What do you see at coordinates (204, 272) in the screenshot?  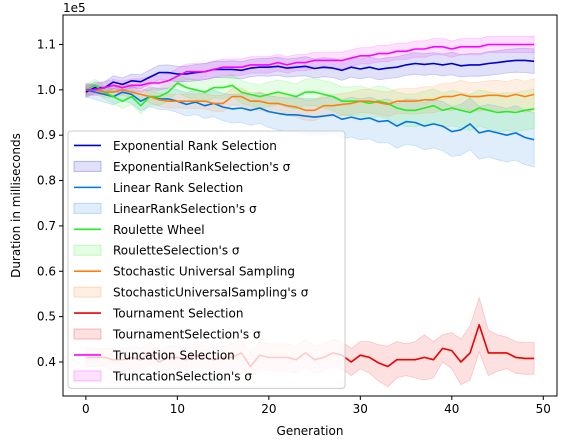 I see `legend-label: Stochastic Universal Sampling` at bounding box center [204, 272].